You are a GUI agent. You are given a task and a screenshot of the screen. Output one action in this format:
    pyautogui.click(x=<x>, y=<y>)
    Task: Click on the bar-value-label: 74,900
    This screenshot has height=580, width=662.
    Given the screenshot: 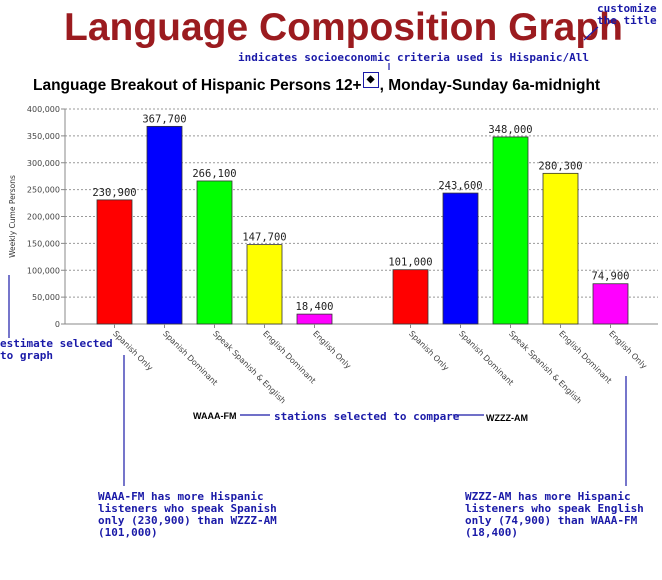 What is the action you would take?
    pyautogui.click(x=611, y=277)
    